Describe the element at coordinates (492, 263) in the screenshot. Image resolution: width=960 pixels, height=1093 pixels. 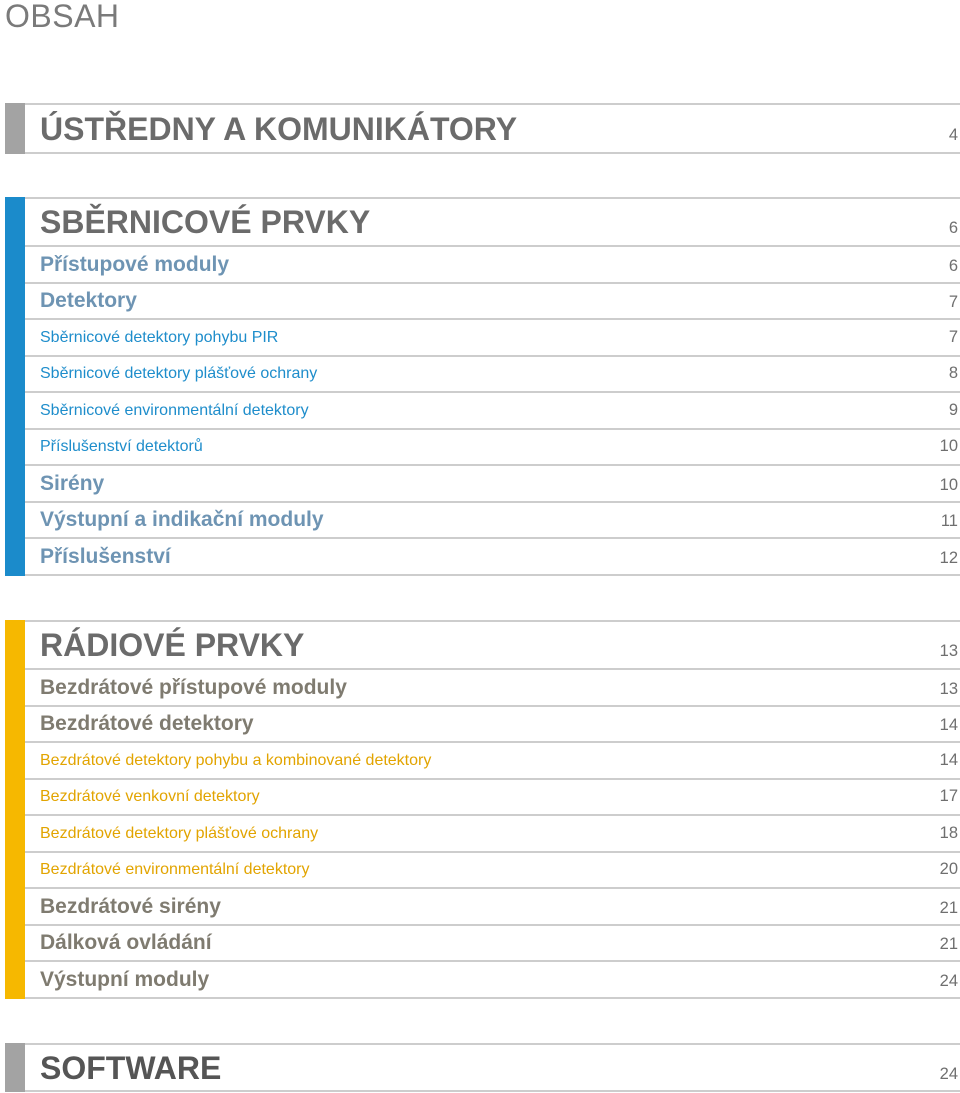
I see `toc-entry: Přístupové moduly 6` at that location.